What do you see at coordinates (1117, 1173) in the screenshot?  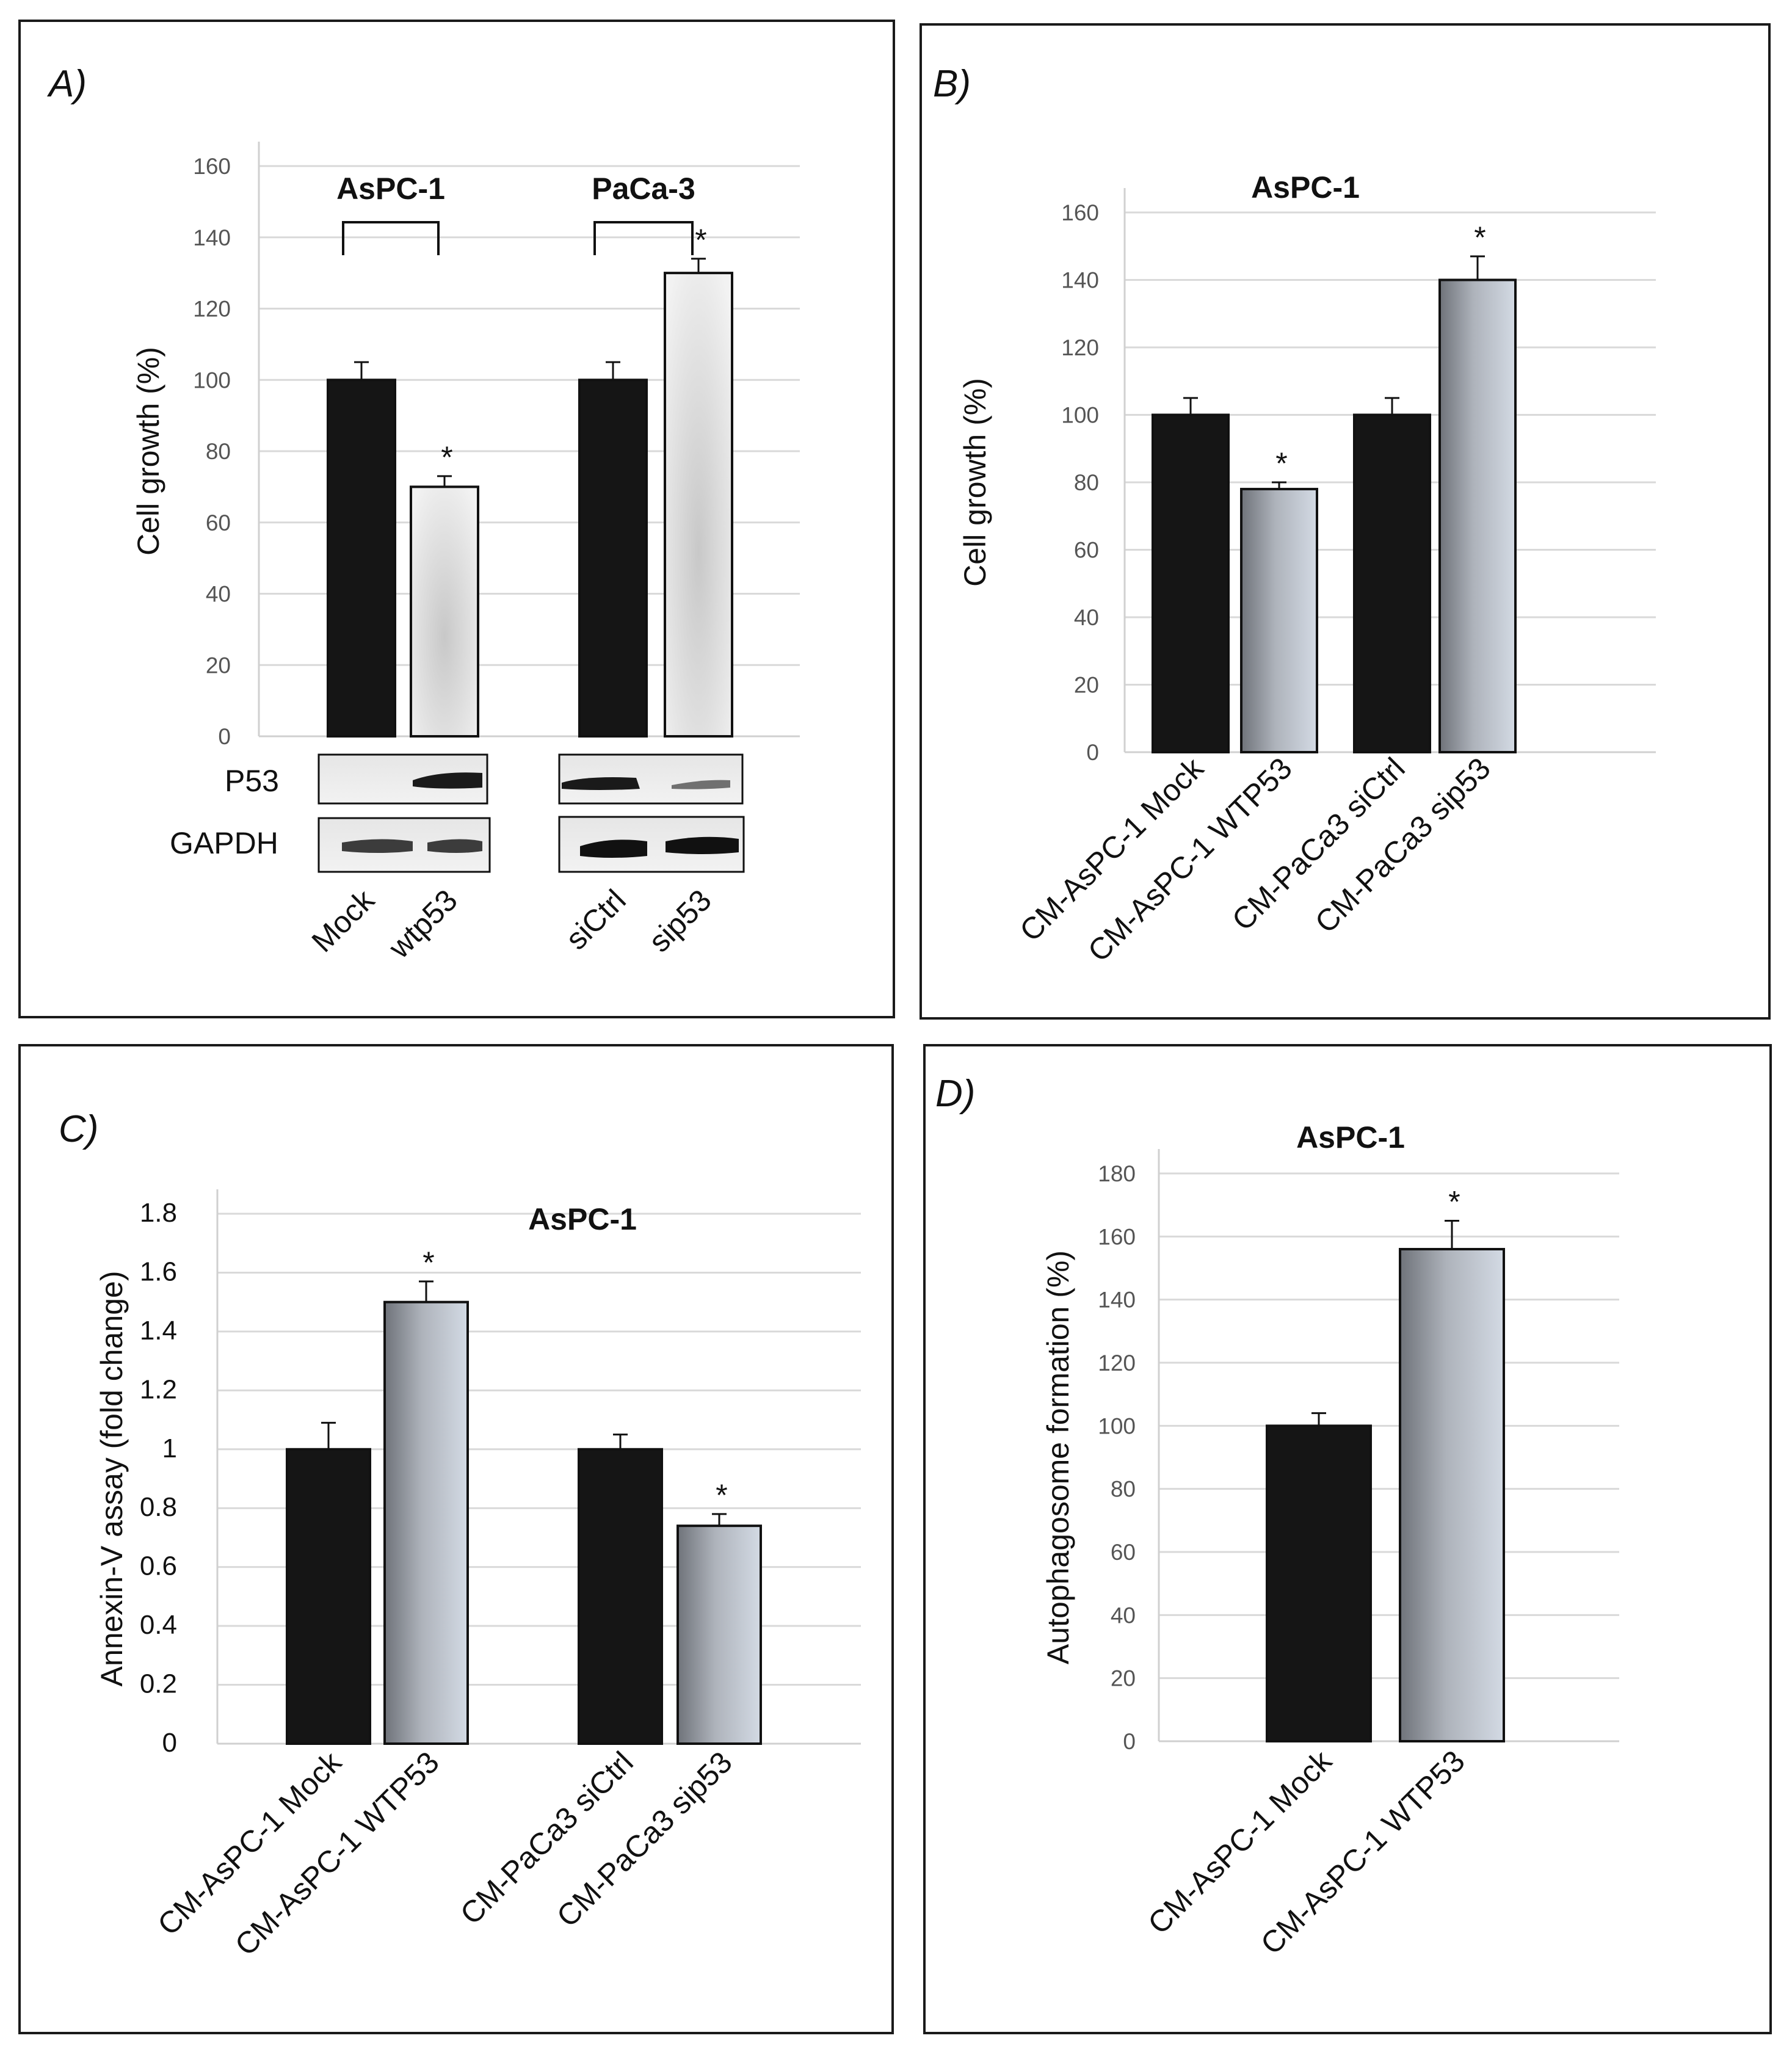 I see `y-tick-label: 180` at bounding box center [1117, 1173].